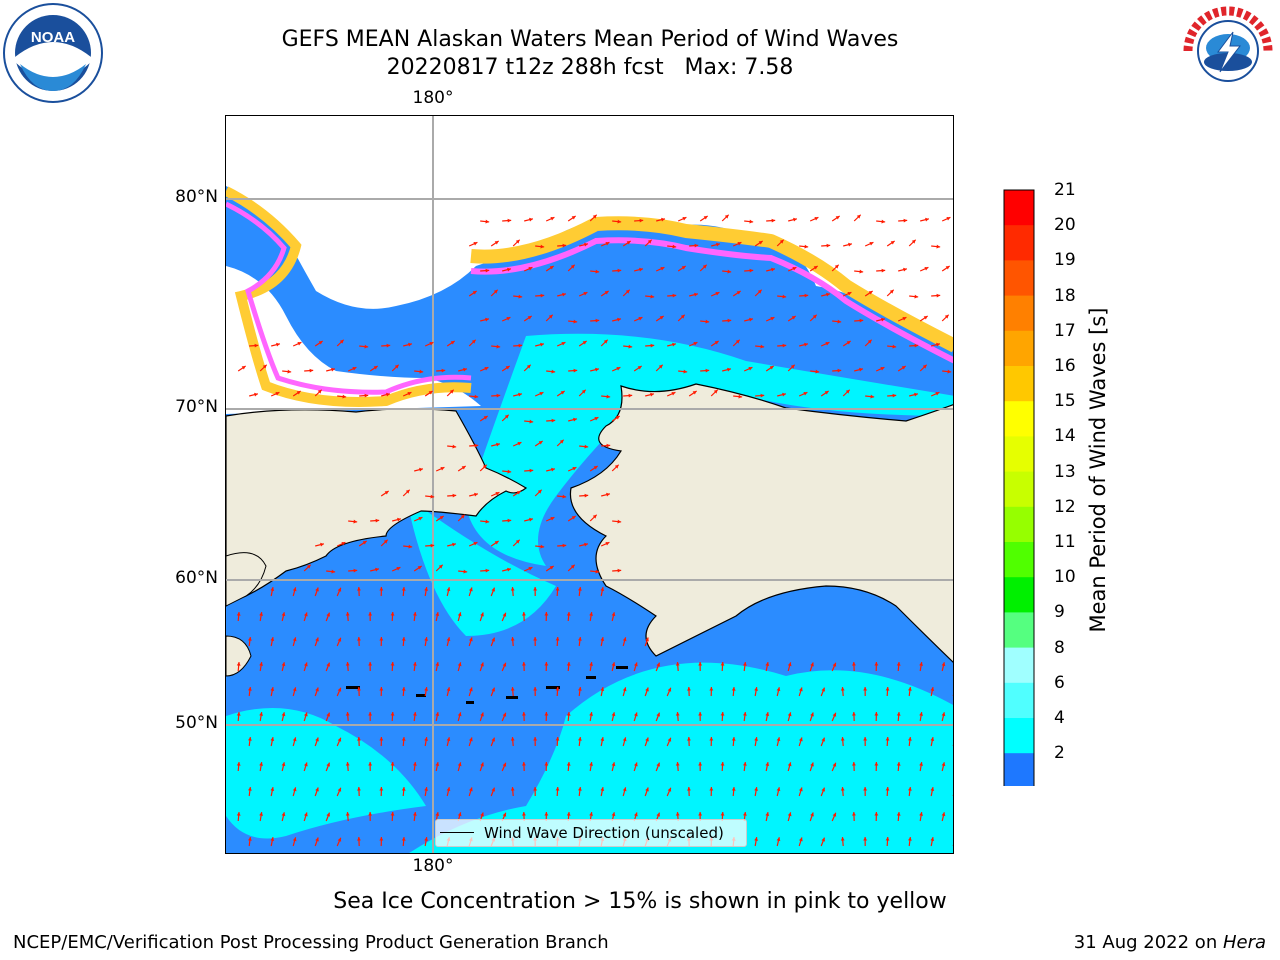 The image size is (1280, 960). What do you see at coordinates (1065, 366) in the screenshot?
I see `colorbar-tick-label: 16` at bounding box center [1065, 366].